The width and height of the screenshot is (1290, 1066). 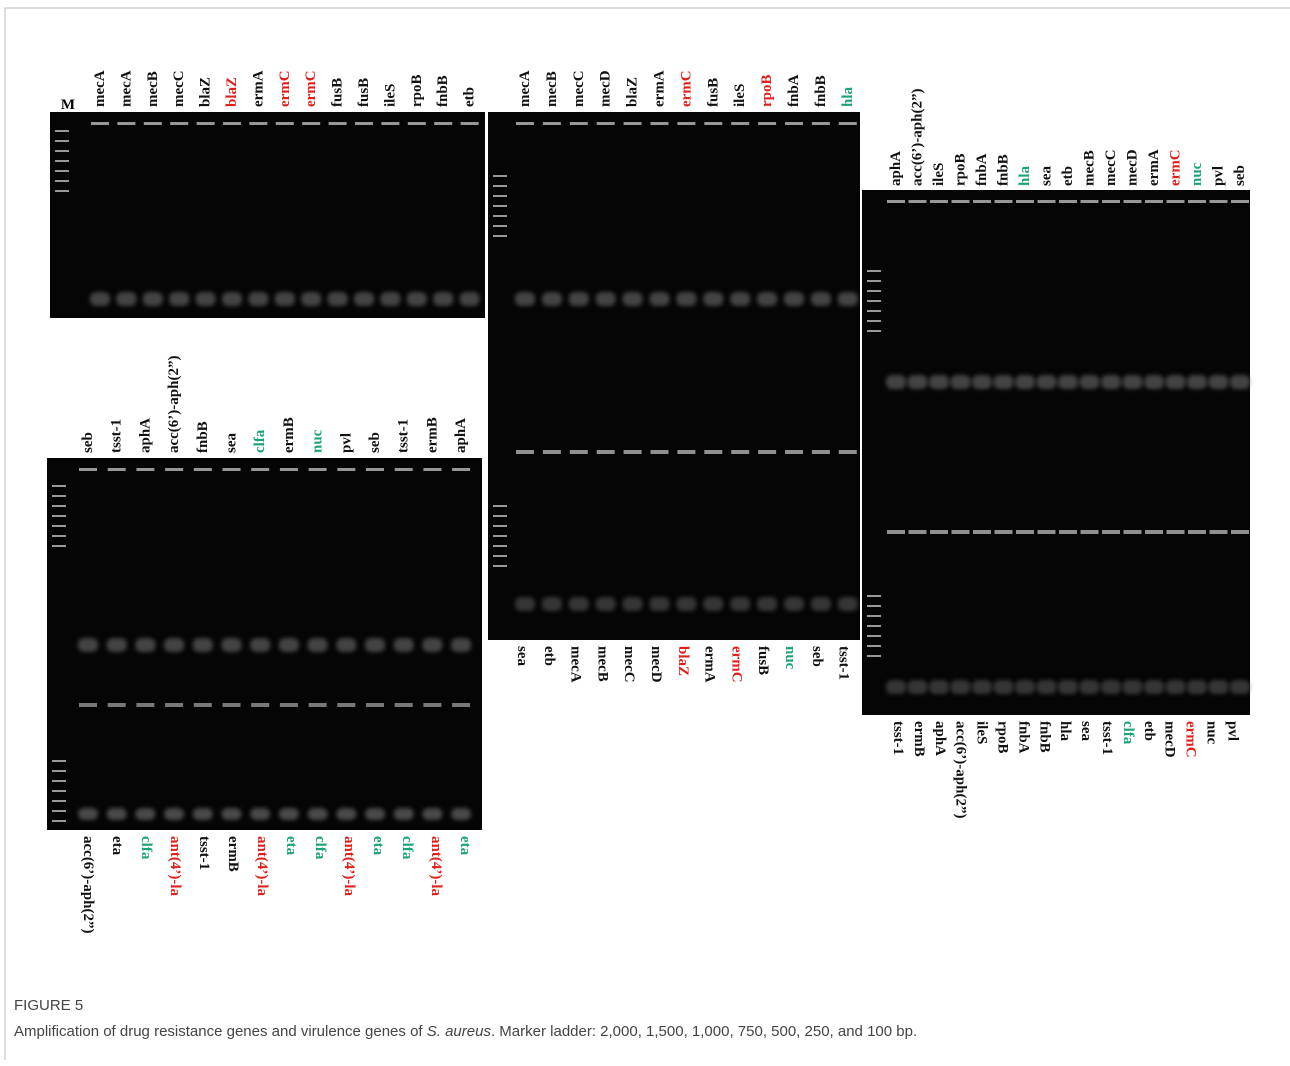 What do you see at coordinates (417, 90) in the screenshot?
I see `lane-label: rpoB` at bounding box center [417, 90].